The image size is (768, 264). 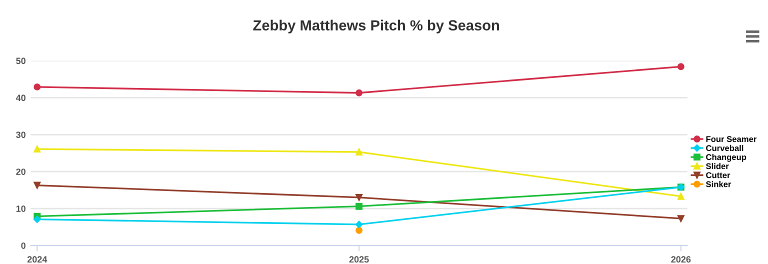 I want to click on chart-title: Zebby Matthews Pitch % by Season, so click(x=376, y=27).